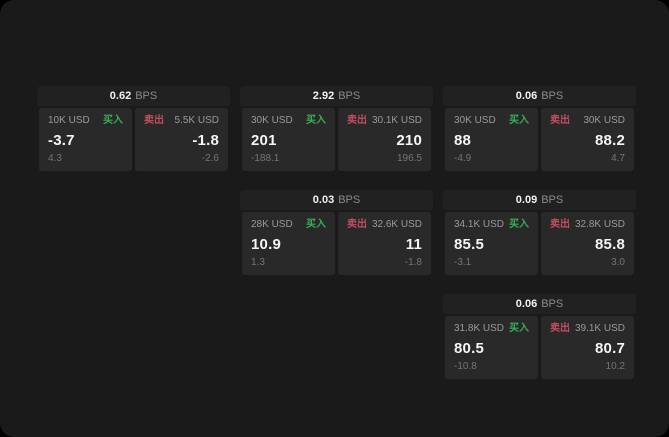  I want to click on buy-panel-top: 31.8K USD 买入, so click(491, 329).